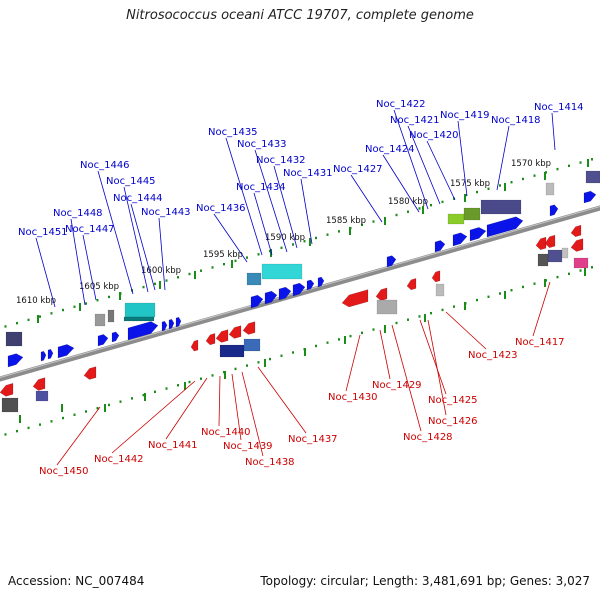  Describe the element at coordinates (397, 385) in the screenshot. I see `gene-label-noc-1429: Noc_1429` at that location.